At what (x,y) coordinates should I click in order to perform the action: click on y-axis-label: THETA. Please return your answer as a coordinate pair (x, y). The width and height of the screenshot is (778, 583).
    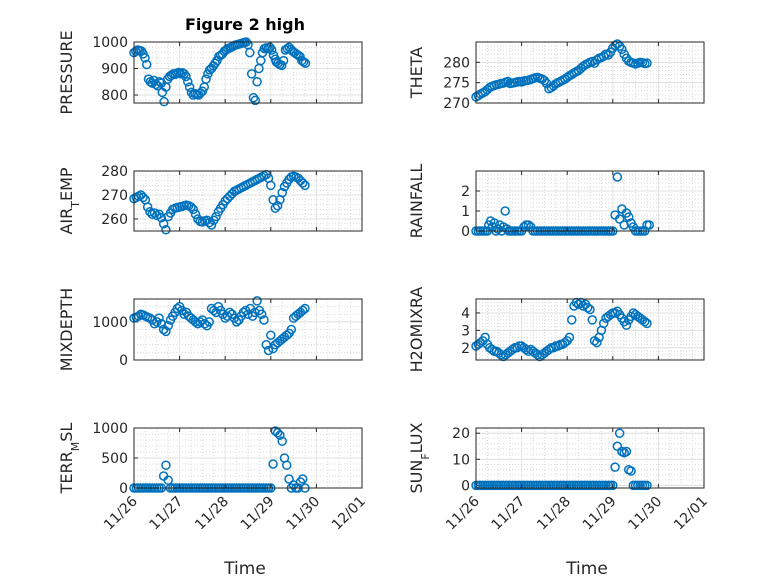
    Looking at the image, I should click on (416, 73).